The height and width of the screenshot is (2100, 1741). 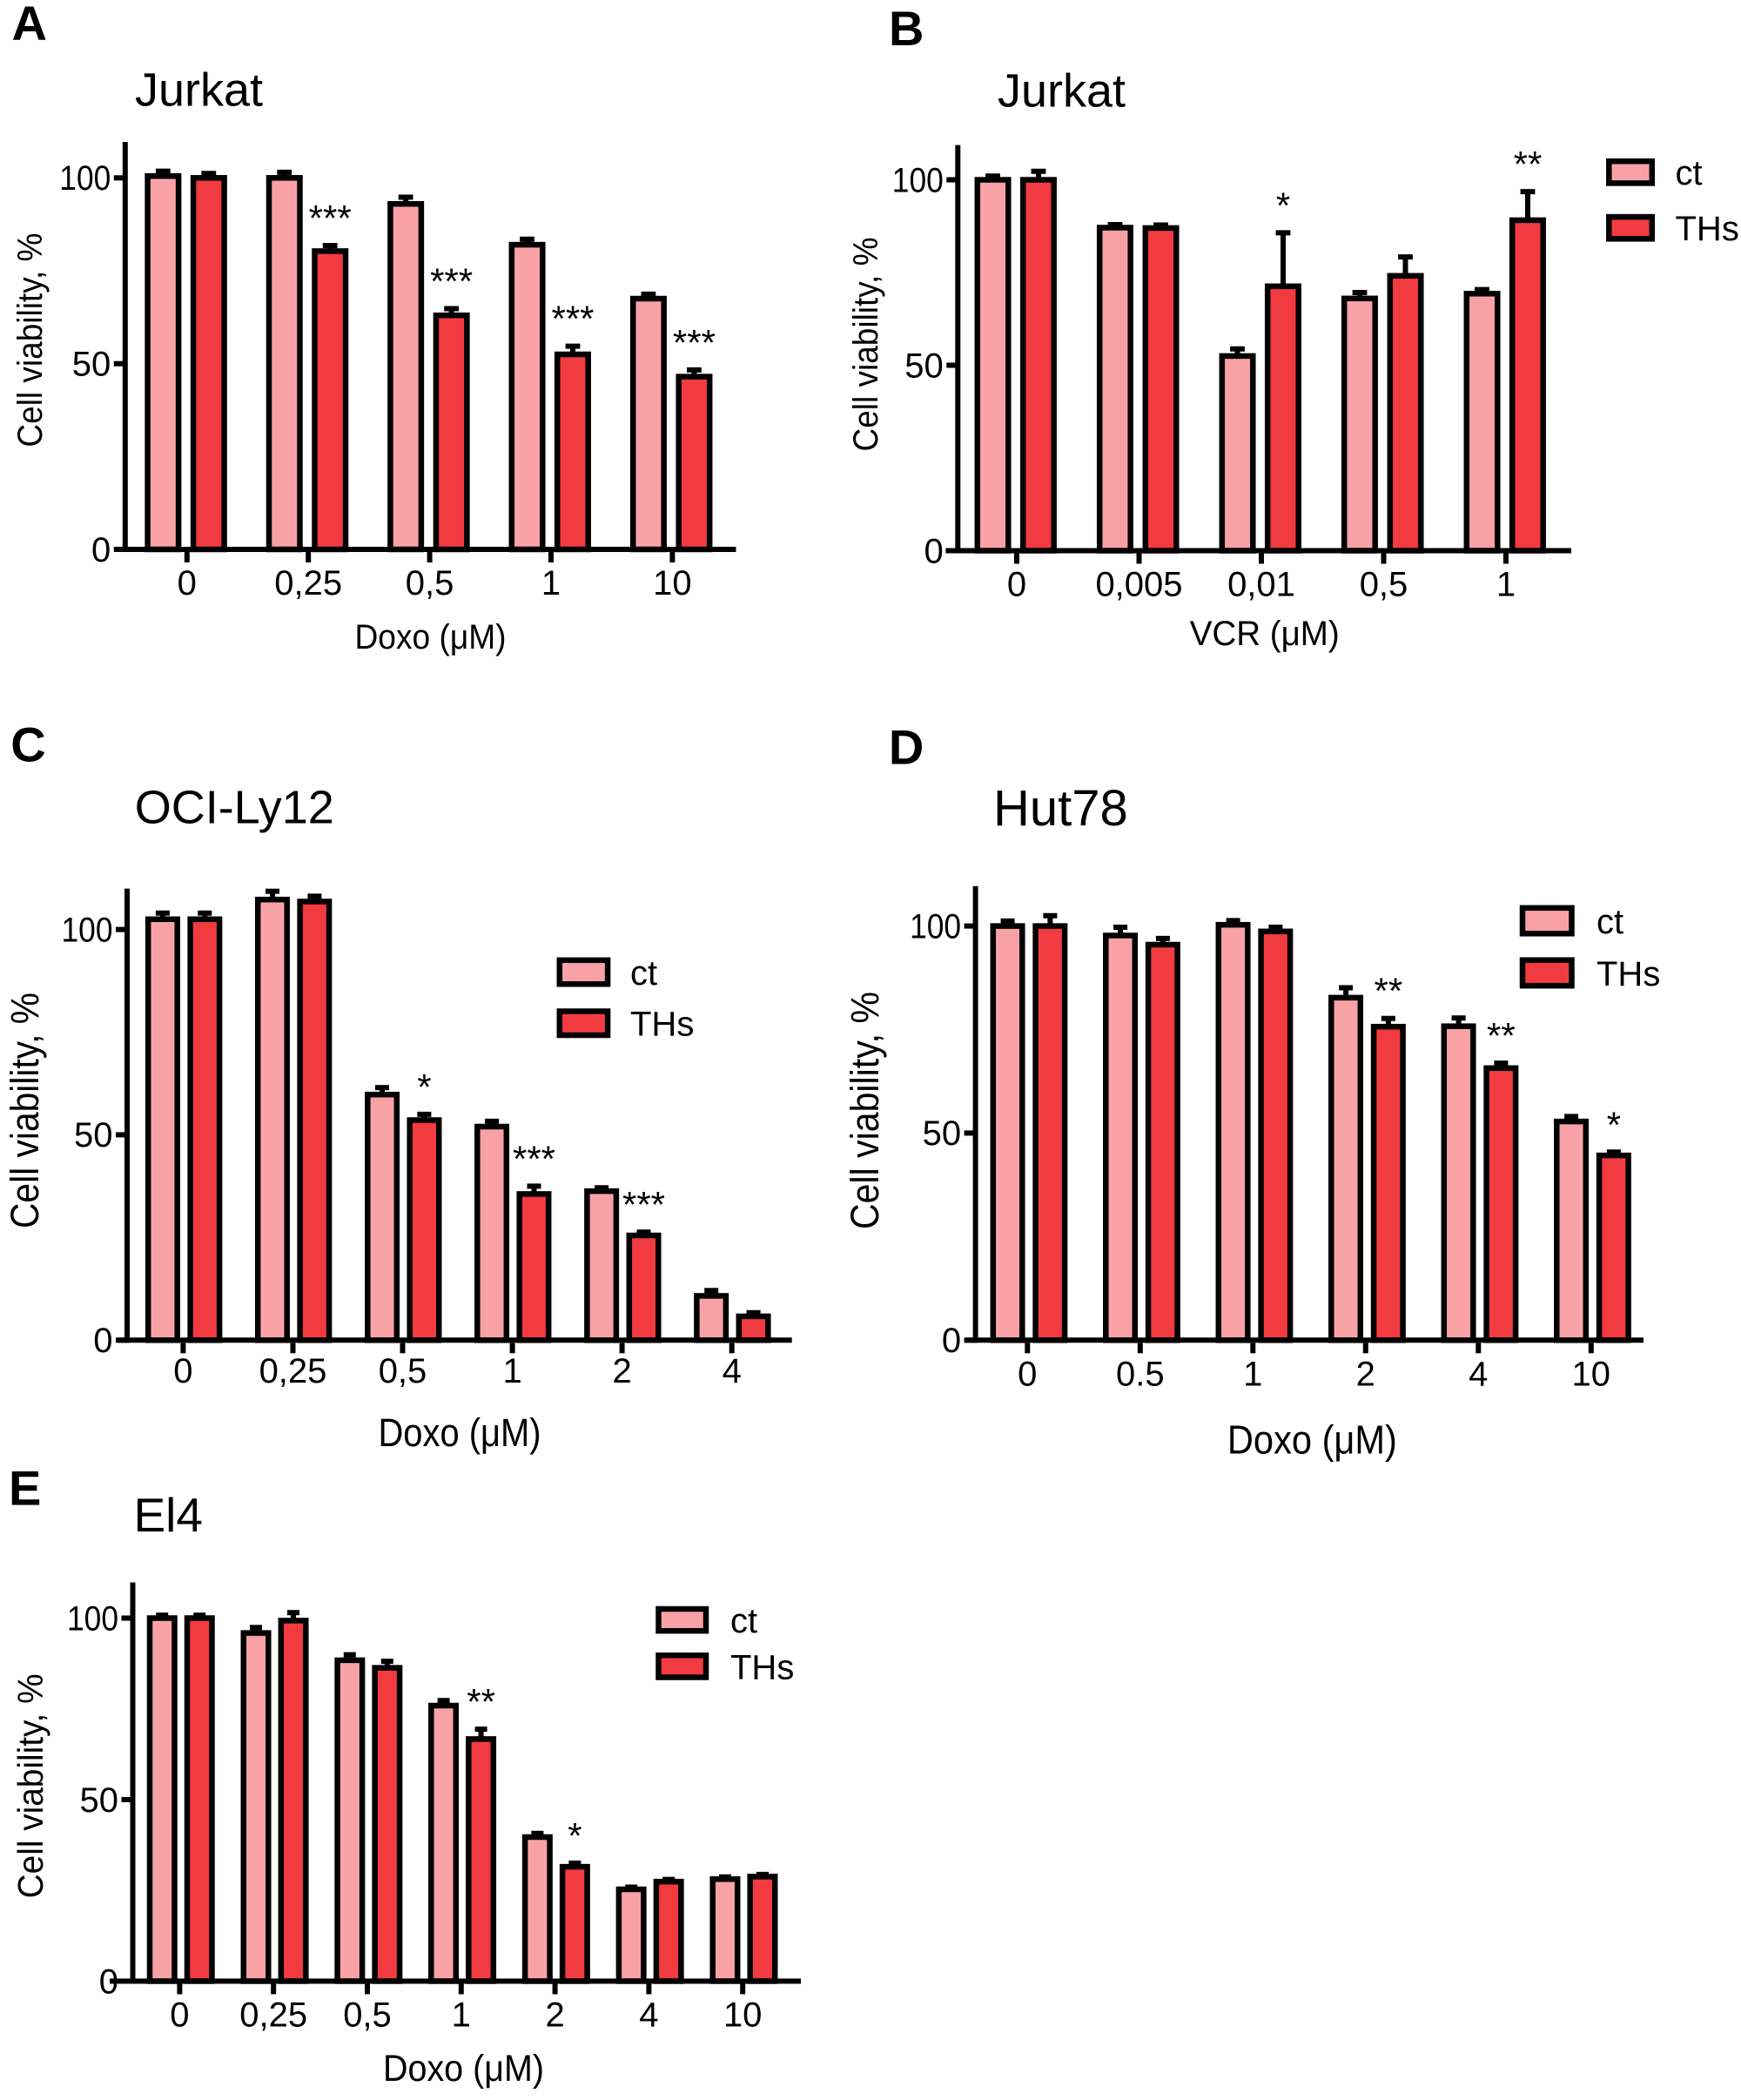 I want to click on svg-text: A, so click(x=29, y=25).